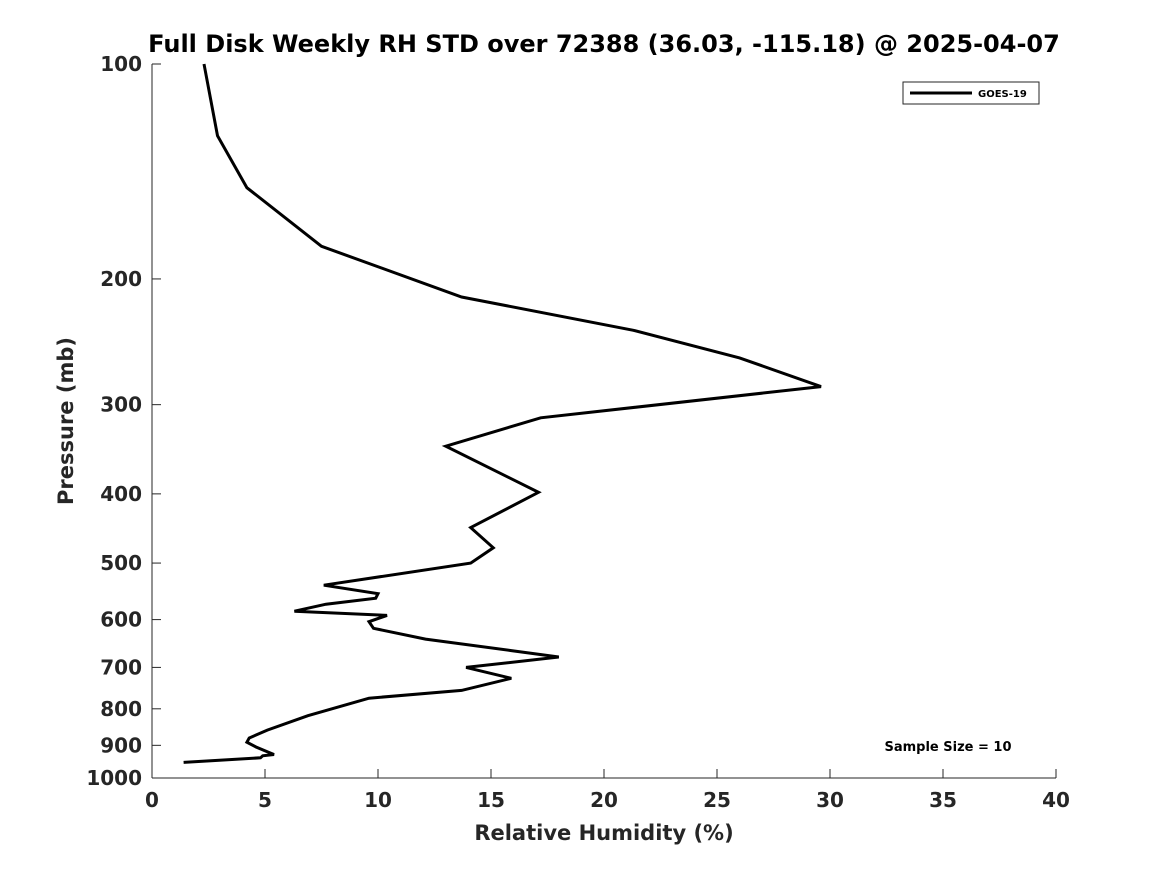 The height and width of the screenshot is (875, 1167). I want to click on y-tick-label: 400, so click(121, 494).